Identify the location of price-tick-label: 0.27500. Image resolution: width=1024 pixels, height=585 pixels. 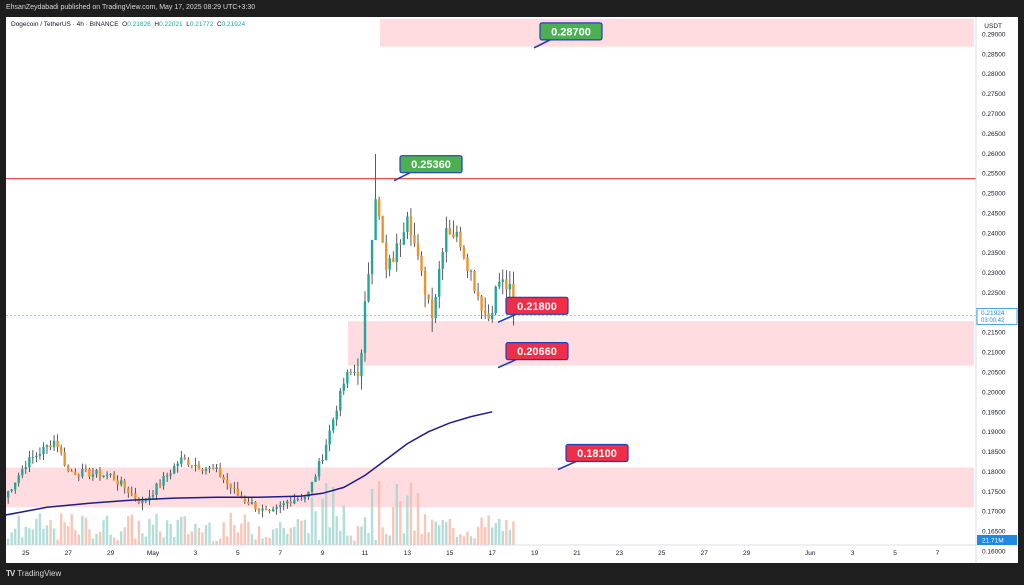
(994, 94).